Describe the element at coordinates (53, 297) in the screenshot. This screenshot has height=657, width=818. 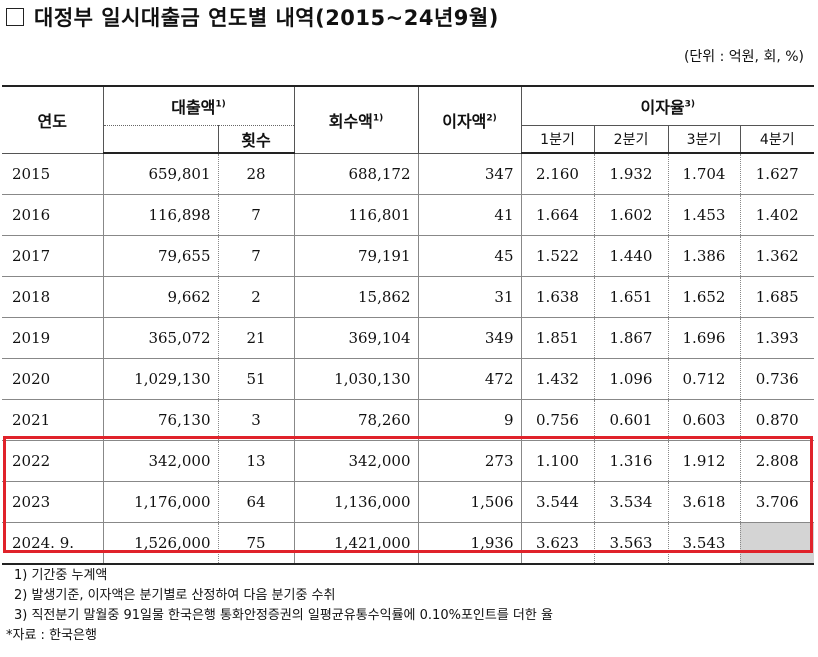
I see `cell-year: 2018` at that location.